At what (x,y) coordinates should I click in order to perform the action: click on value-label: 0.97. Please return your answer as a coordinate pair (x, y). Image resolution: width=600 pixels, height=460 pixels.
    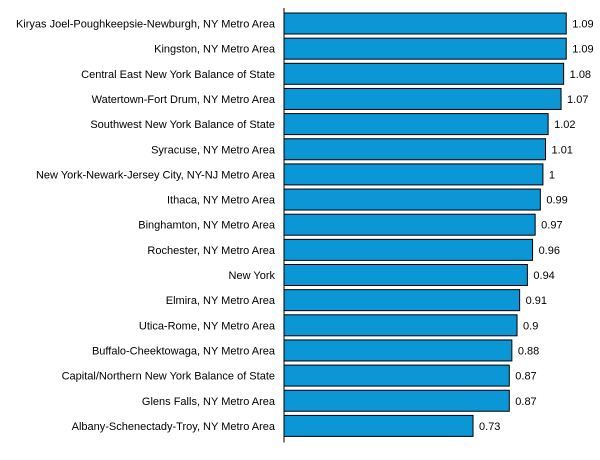
    Looking at the image, I should click on (551, 226).